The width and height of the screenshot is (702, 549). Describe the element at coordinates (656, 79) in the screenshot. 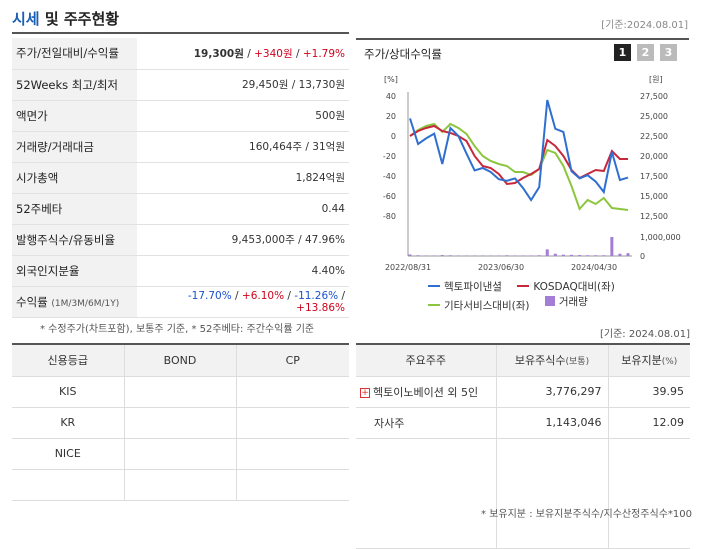

I see `right-unit: [원]` at that location.